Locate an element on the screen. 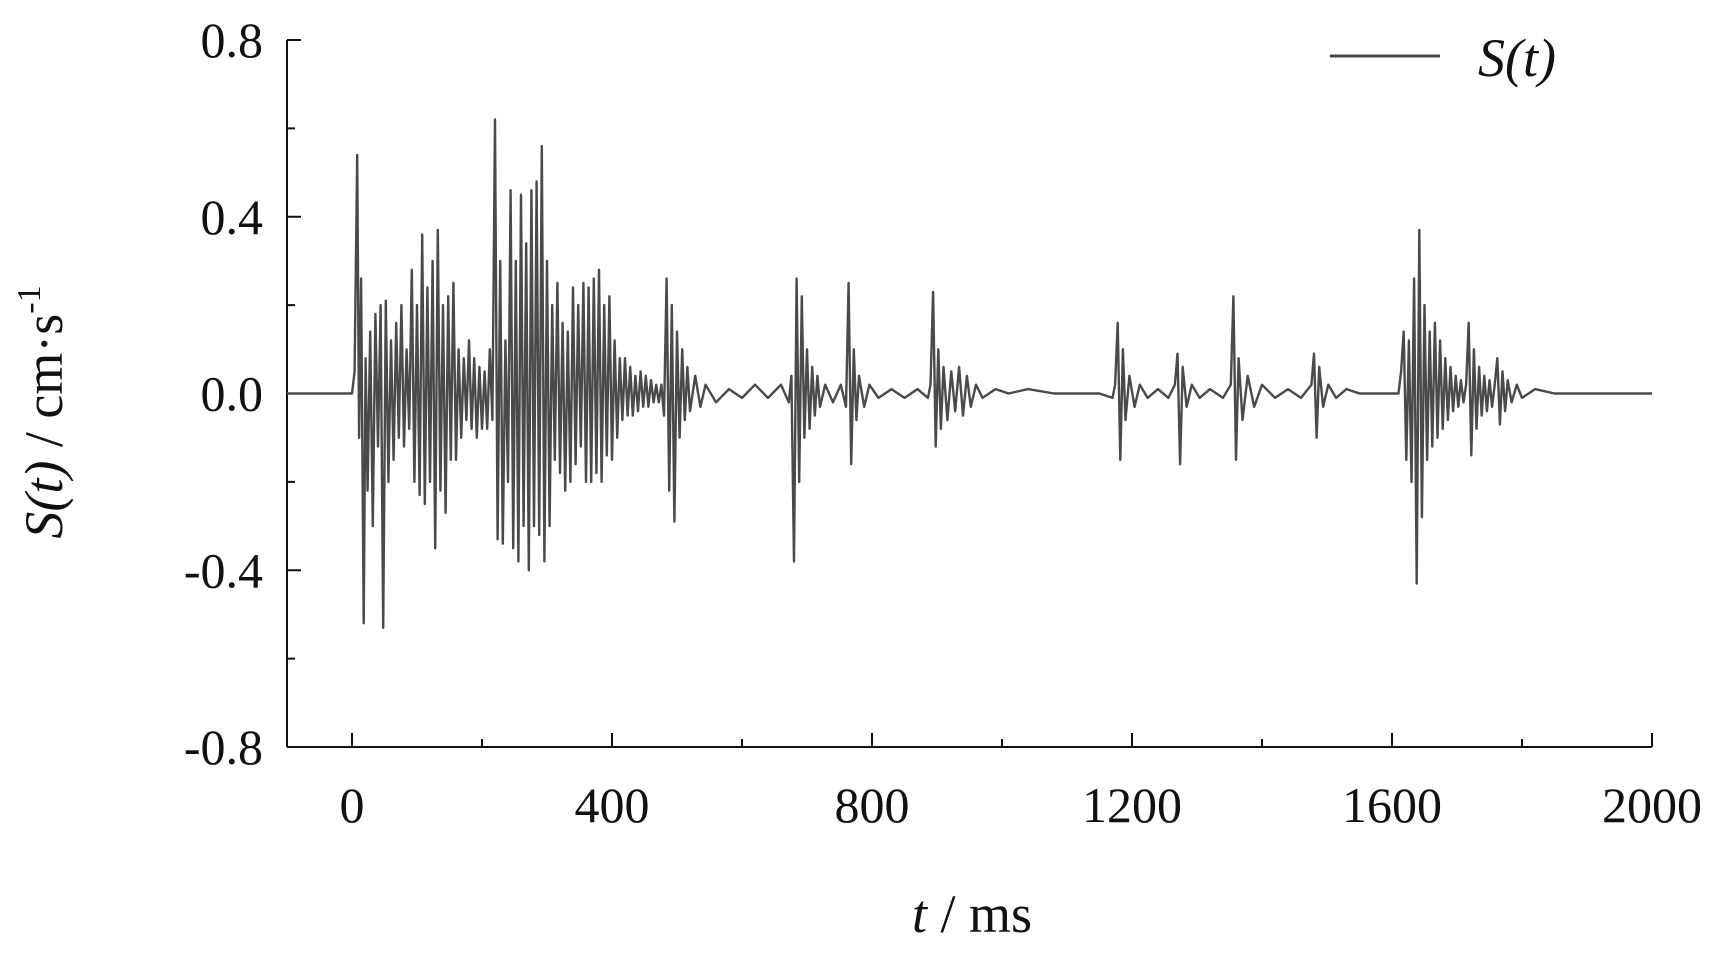 The height and width of the screenshot is (966, 1730). y-axis-variable: S(t) is located at coordinates (44, 500).